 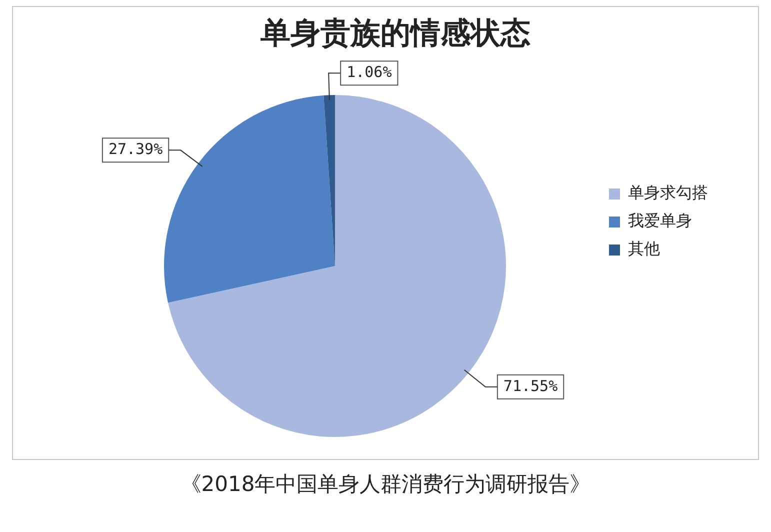 What do you see at coordinates (395, 33) in the screenshot?
I see `chart-title: 单身贵族的情感状态` at bounding box center [395, 33].